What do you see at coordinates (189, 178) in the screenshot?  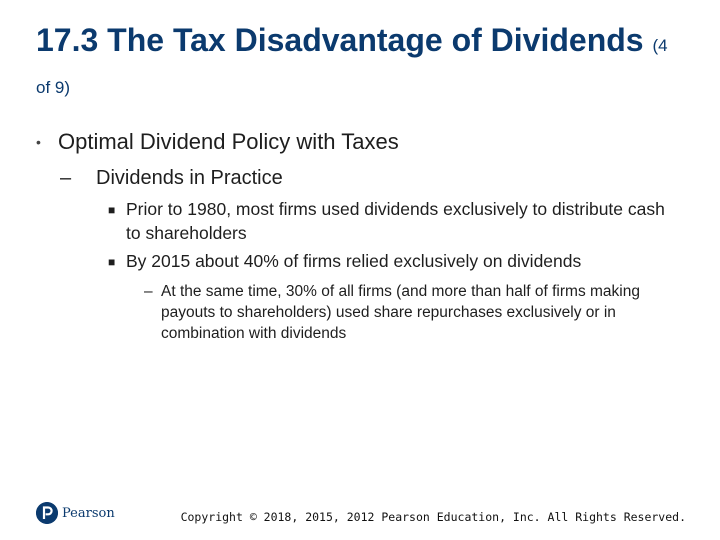 I see `bullet-level2-text: Dividends in Practice` at bounding box center [189, 178].